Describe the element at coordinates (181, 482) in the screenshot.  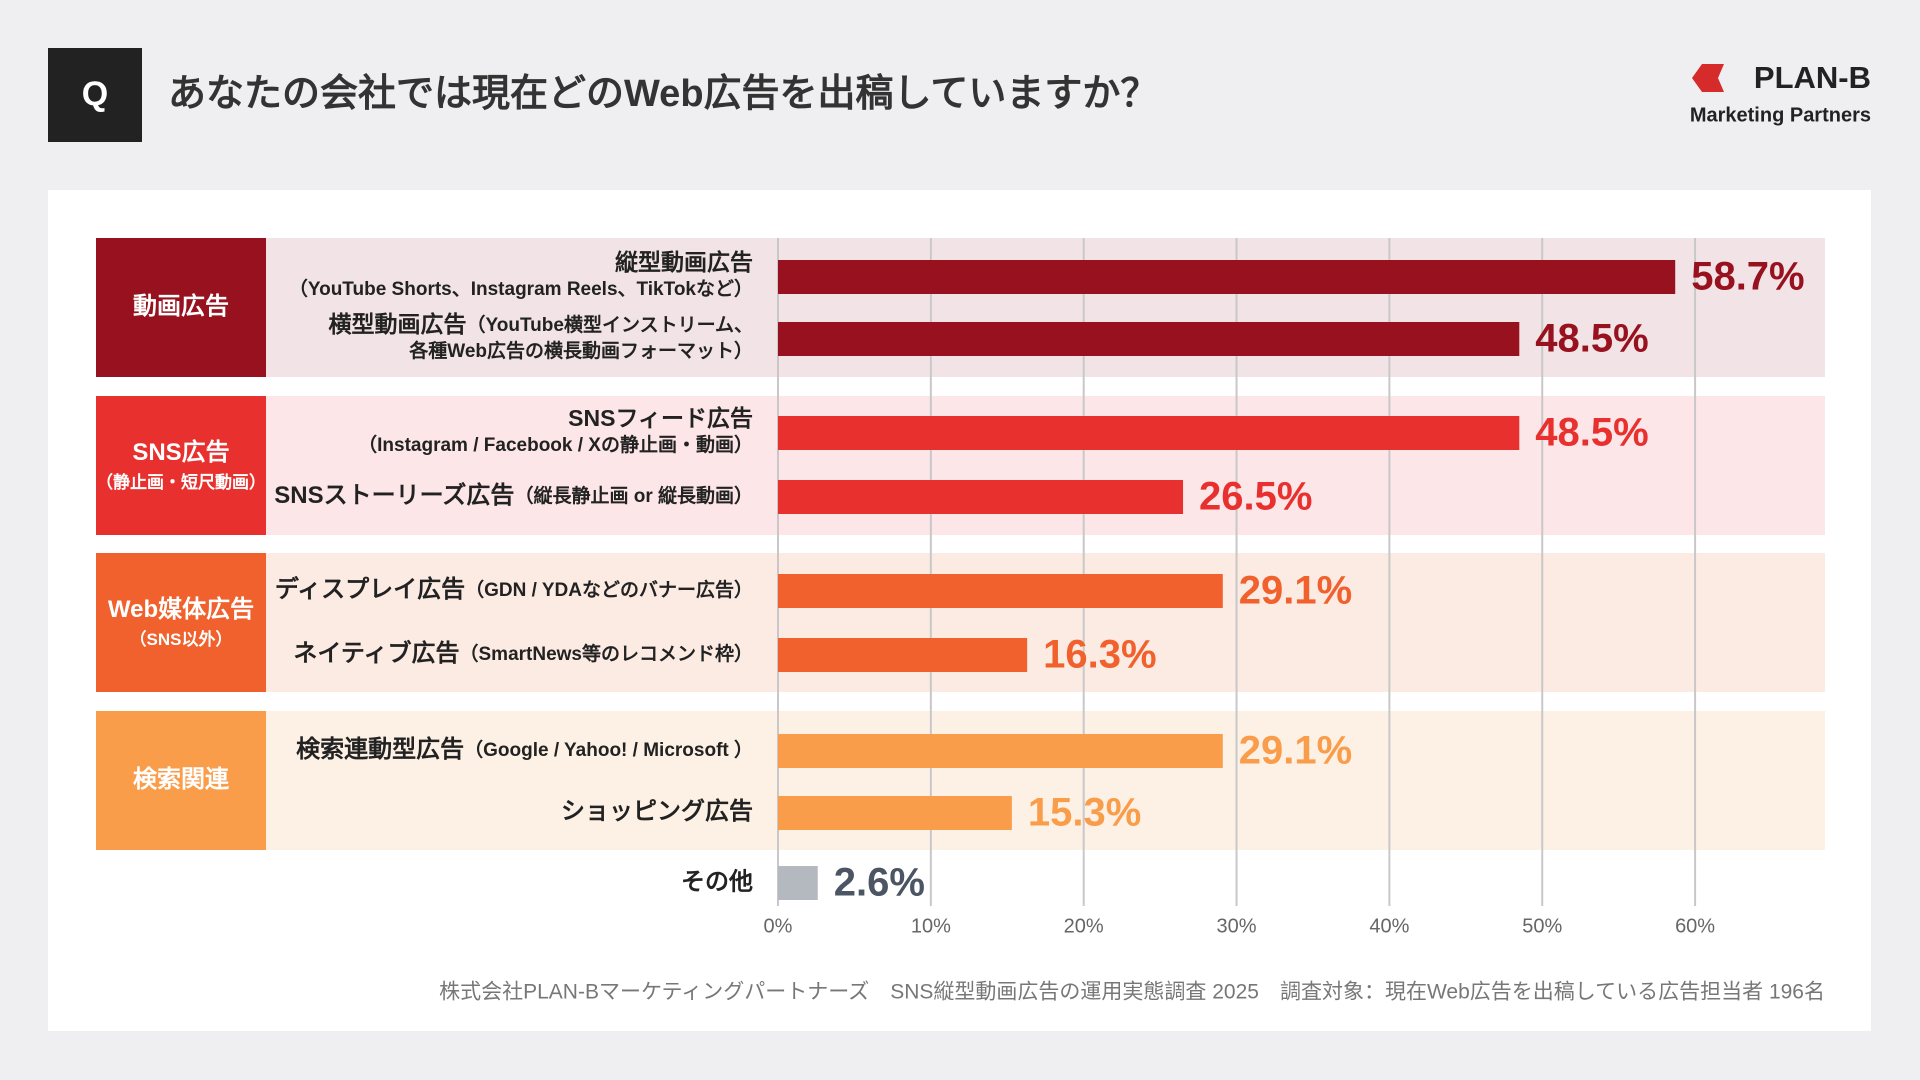
I see `group-note: （静止画・短尺動画）` at that location.